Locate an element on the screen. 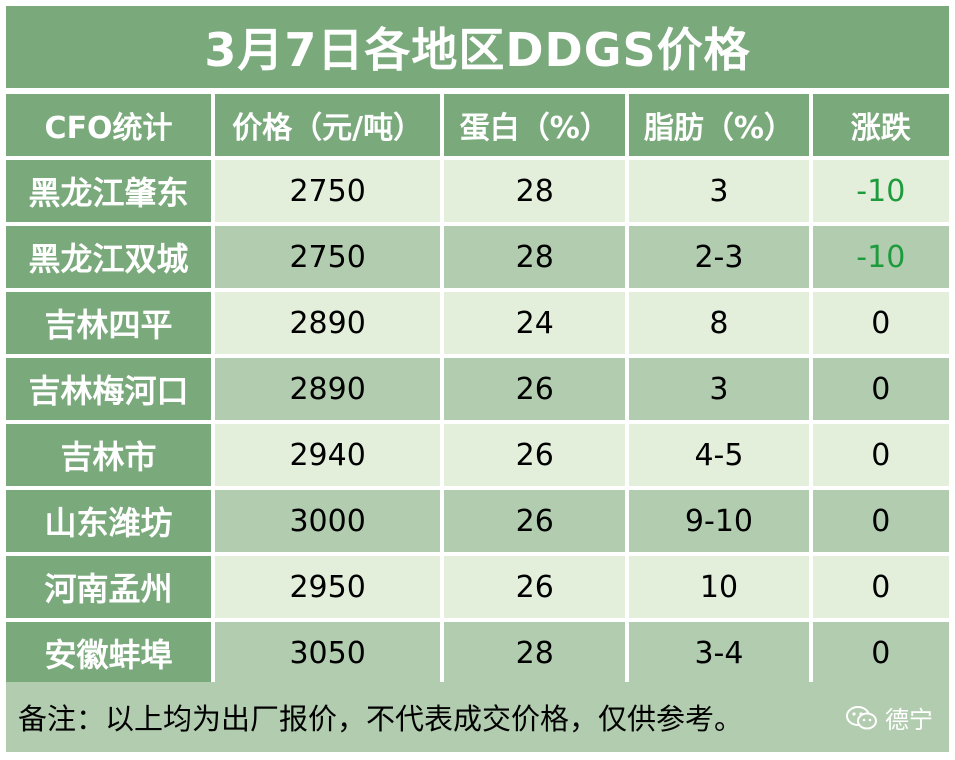 This screenshot has height=760, width=955. region-cell: 河南孟州 is located at coordinates (109, 587).